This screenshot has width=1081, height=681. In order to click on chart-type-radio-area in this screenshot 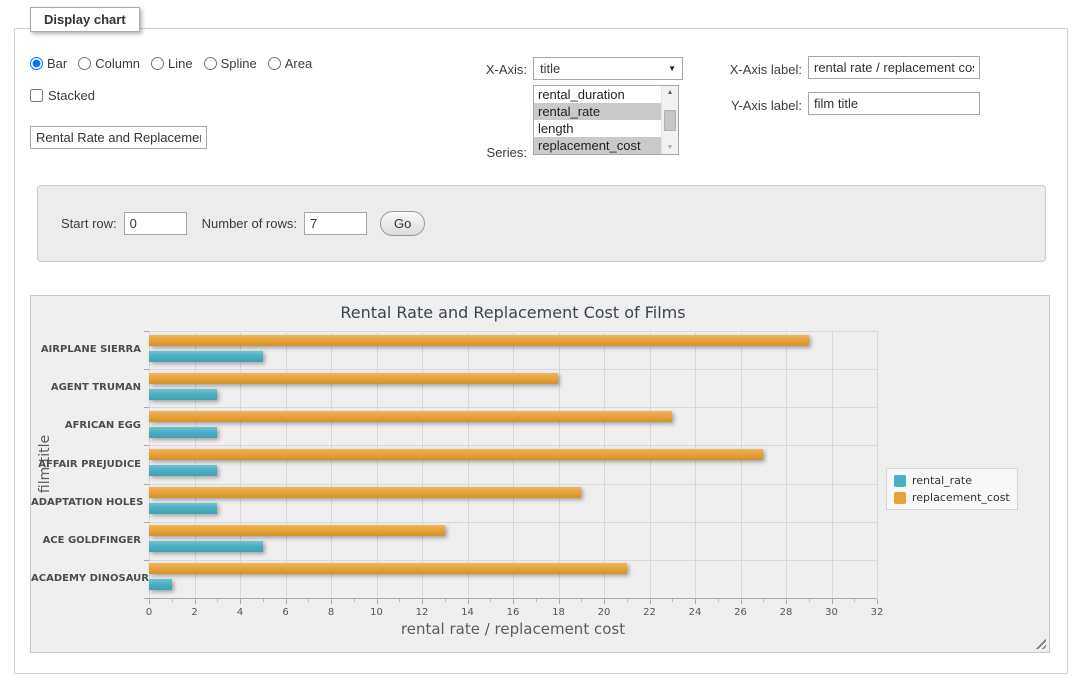, I will do `click(274, 63)`.